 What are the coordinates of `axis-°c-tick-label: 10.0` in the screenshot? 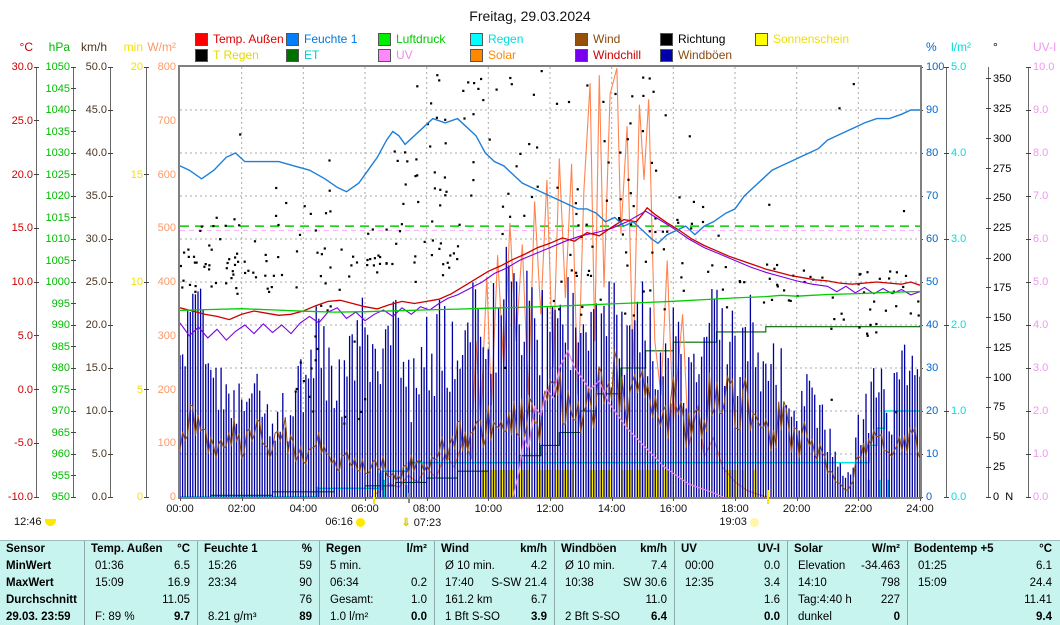 It's located at (22, 282).